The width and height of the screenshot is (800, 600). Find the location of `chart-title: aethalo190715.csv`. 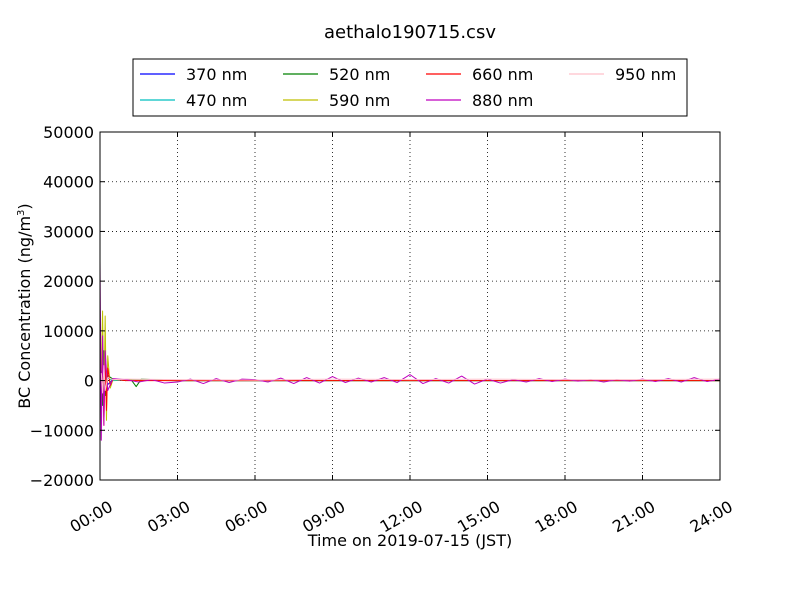

chart-title: aethalo190715.csv is located at coordinates (410, 32).